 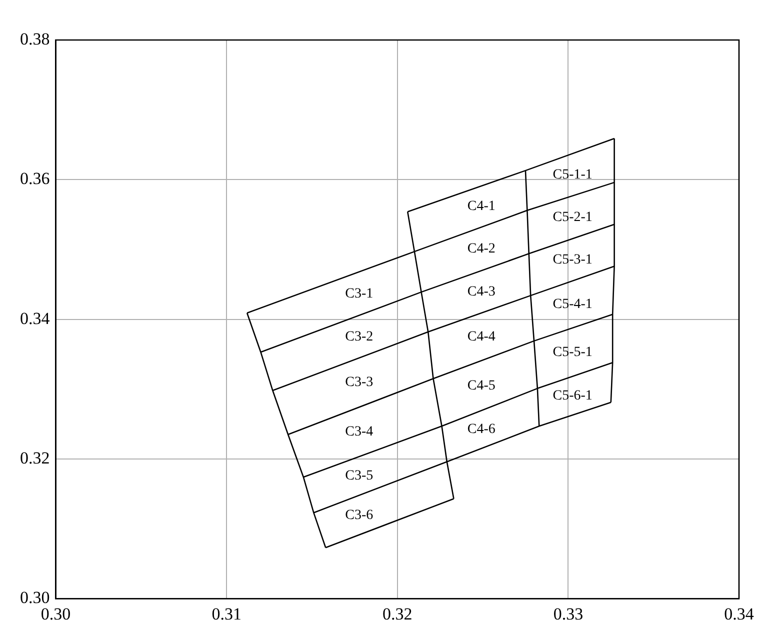 I want to click on annotation: C3-1, so click(x=359, y=294).